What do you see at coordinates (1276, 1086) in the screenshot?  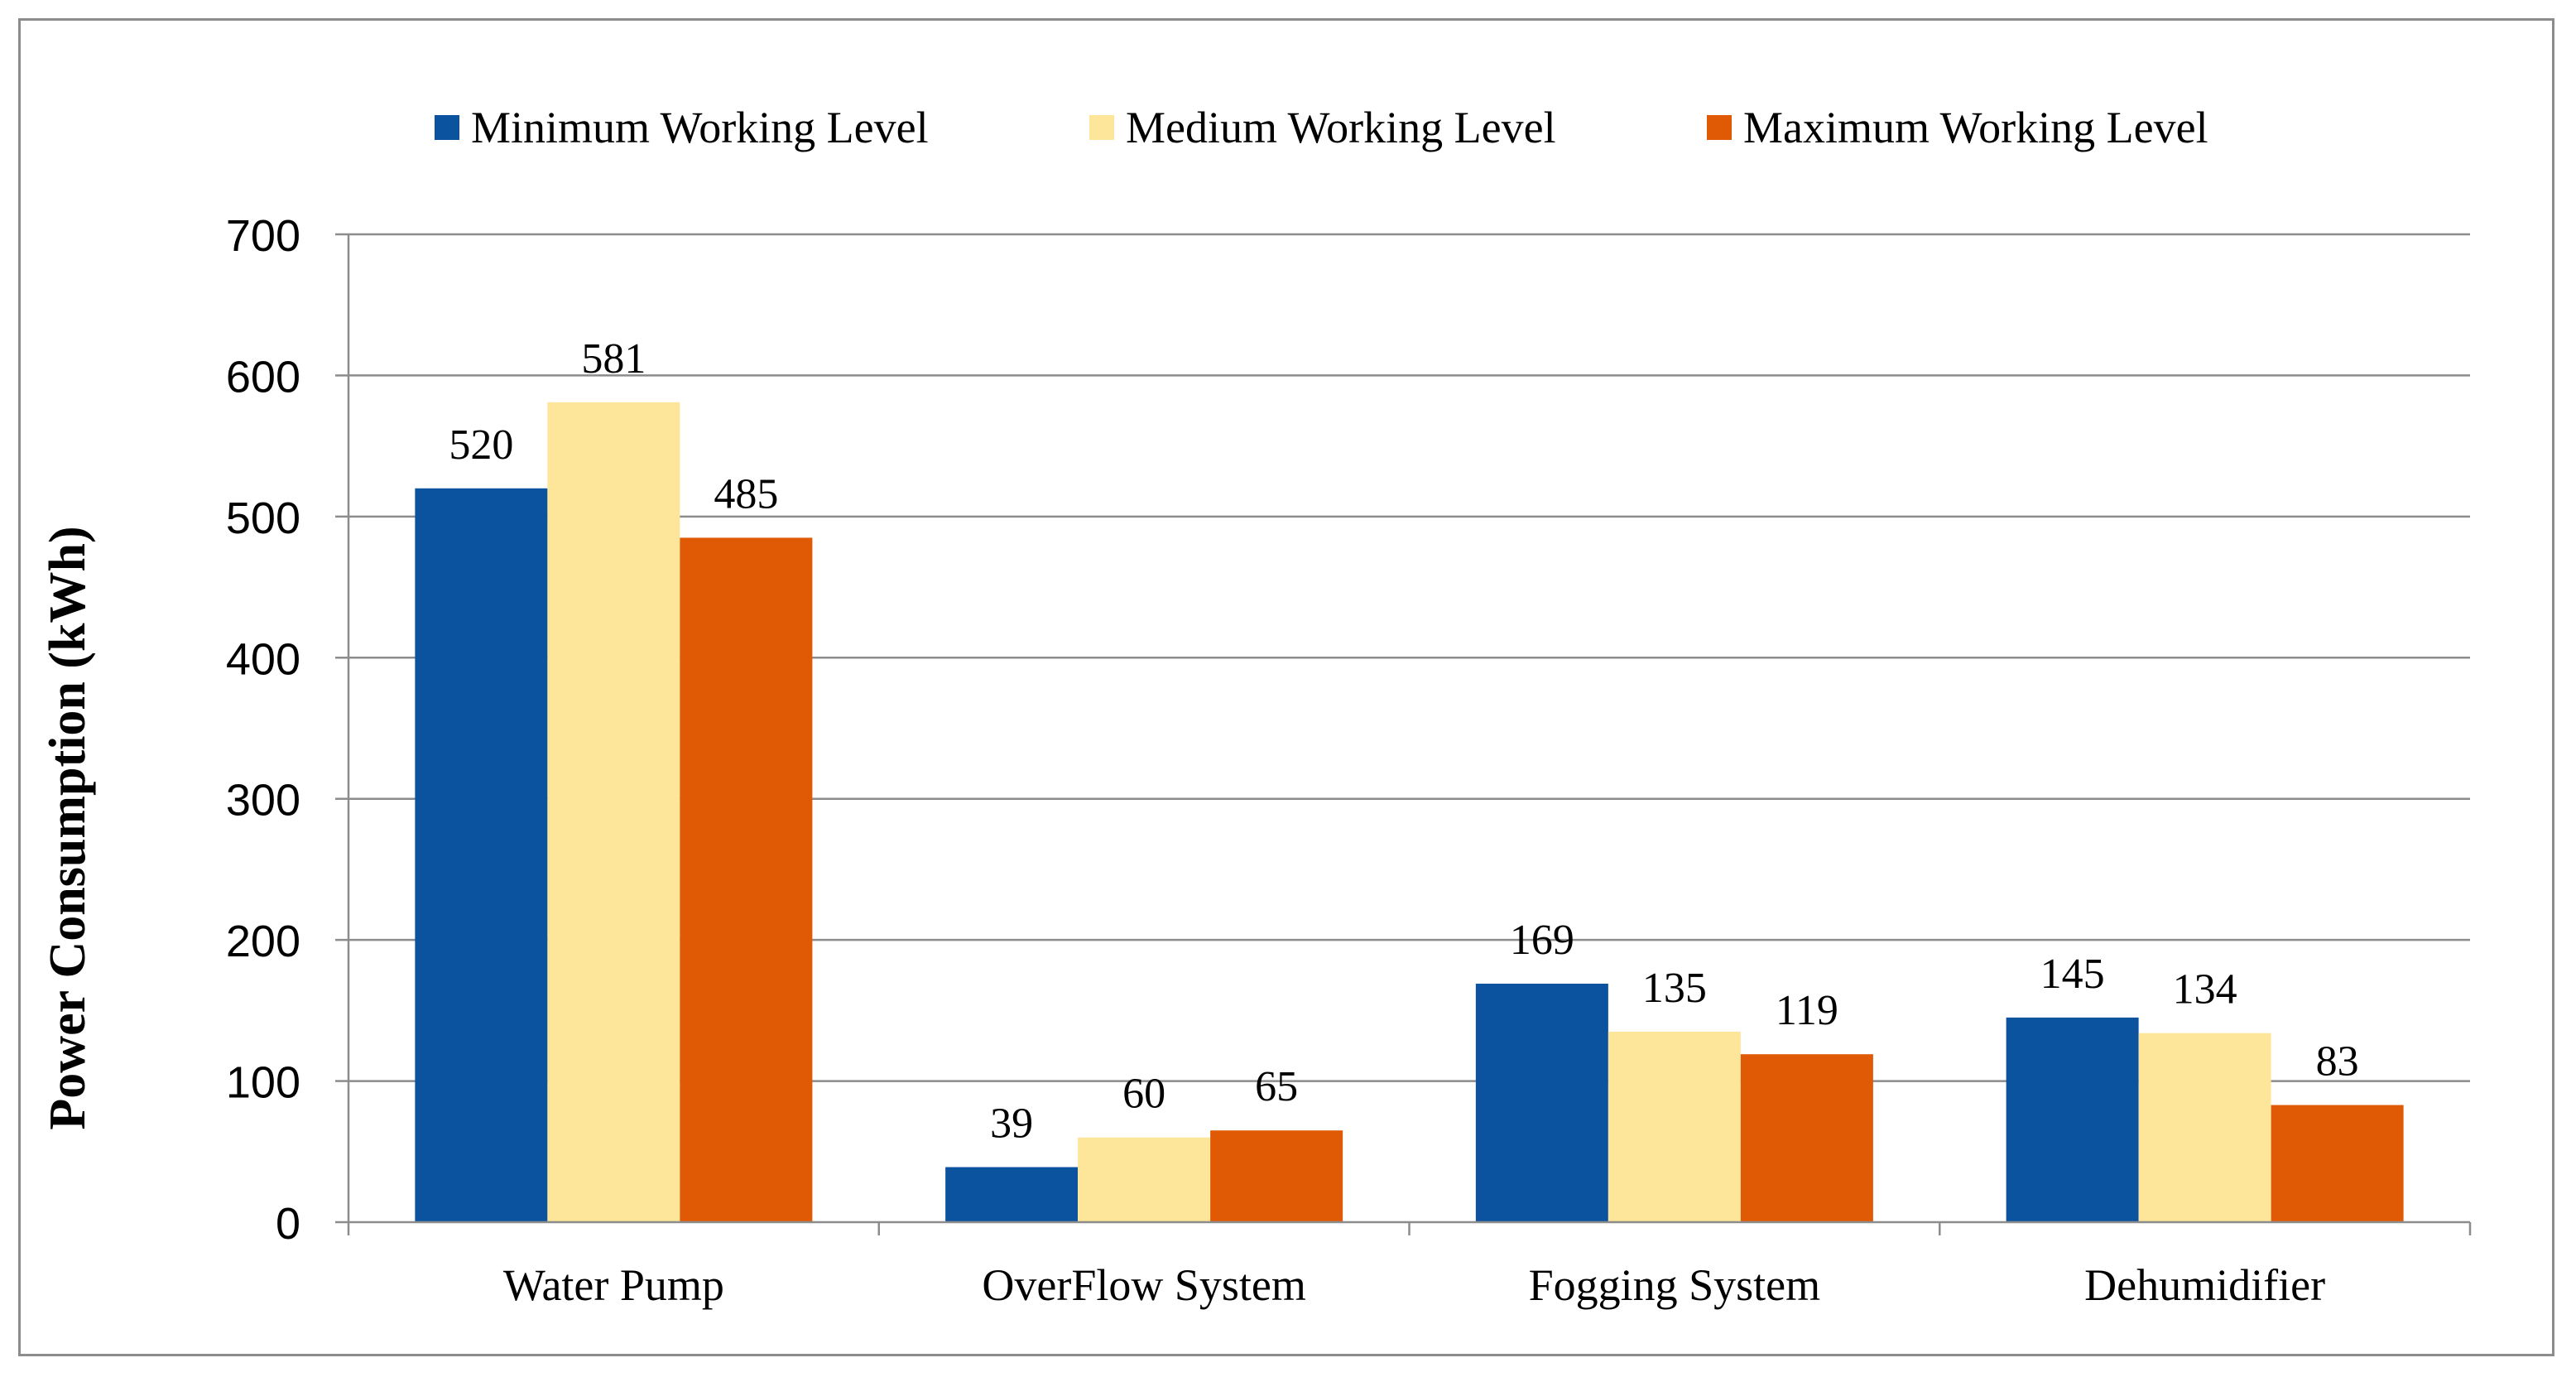 I see `data-label: 65` at bounding box center [1276, 1086].